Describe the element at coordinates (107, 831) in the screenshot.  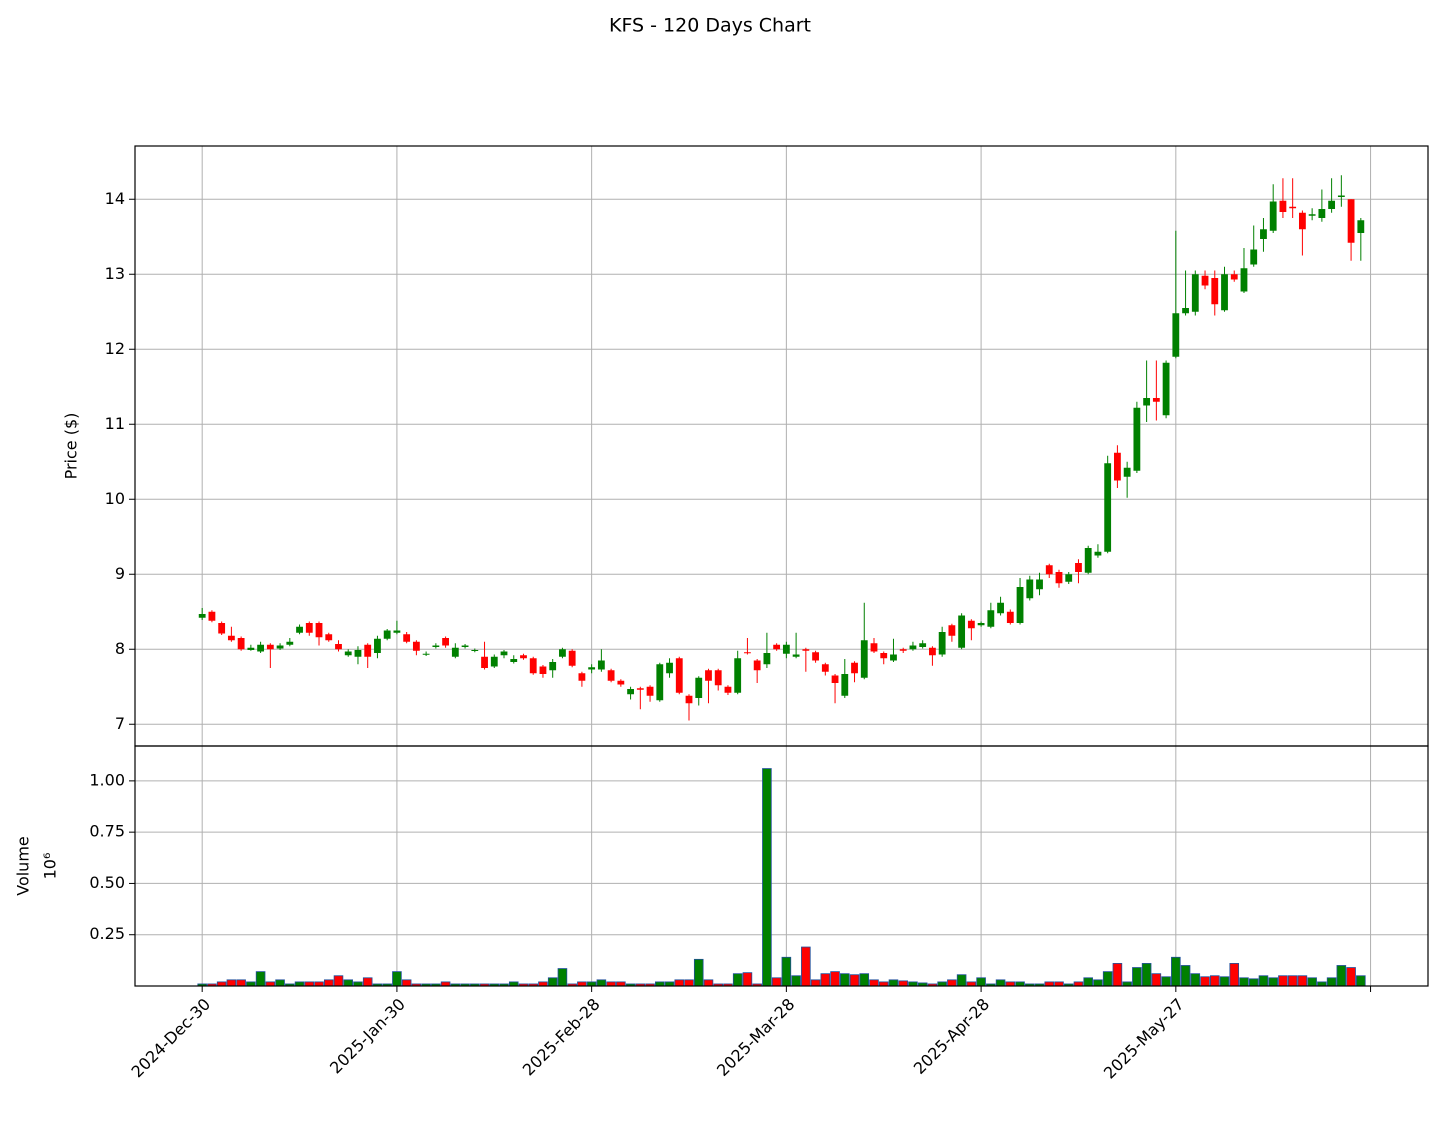
I see `volume-tick-label: 0.75` at that location.